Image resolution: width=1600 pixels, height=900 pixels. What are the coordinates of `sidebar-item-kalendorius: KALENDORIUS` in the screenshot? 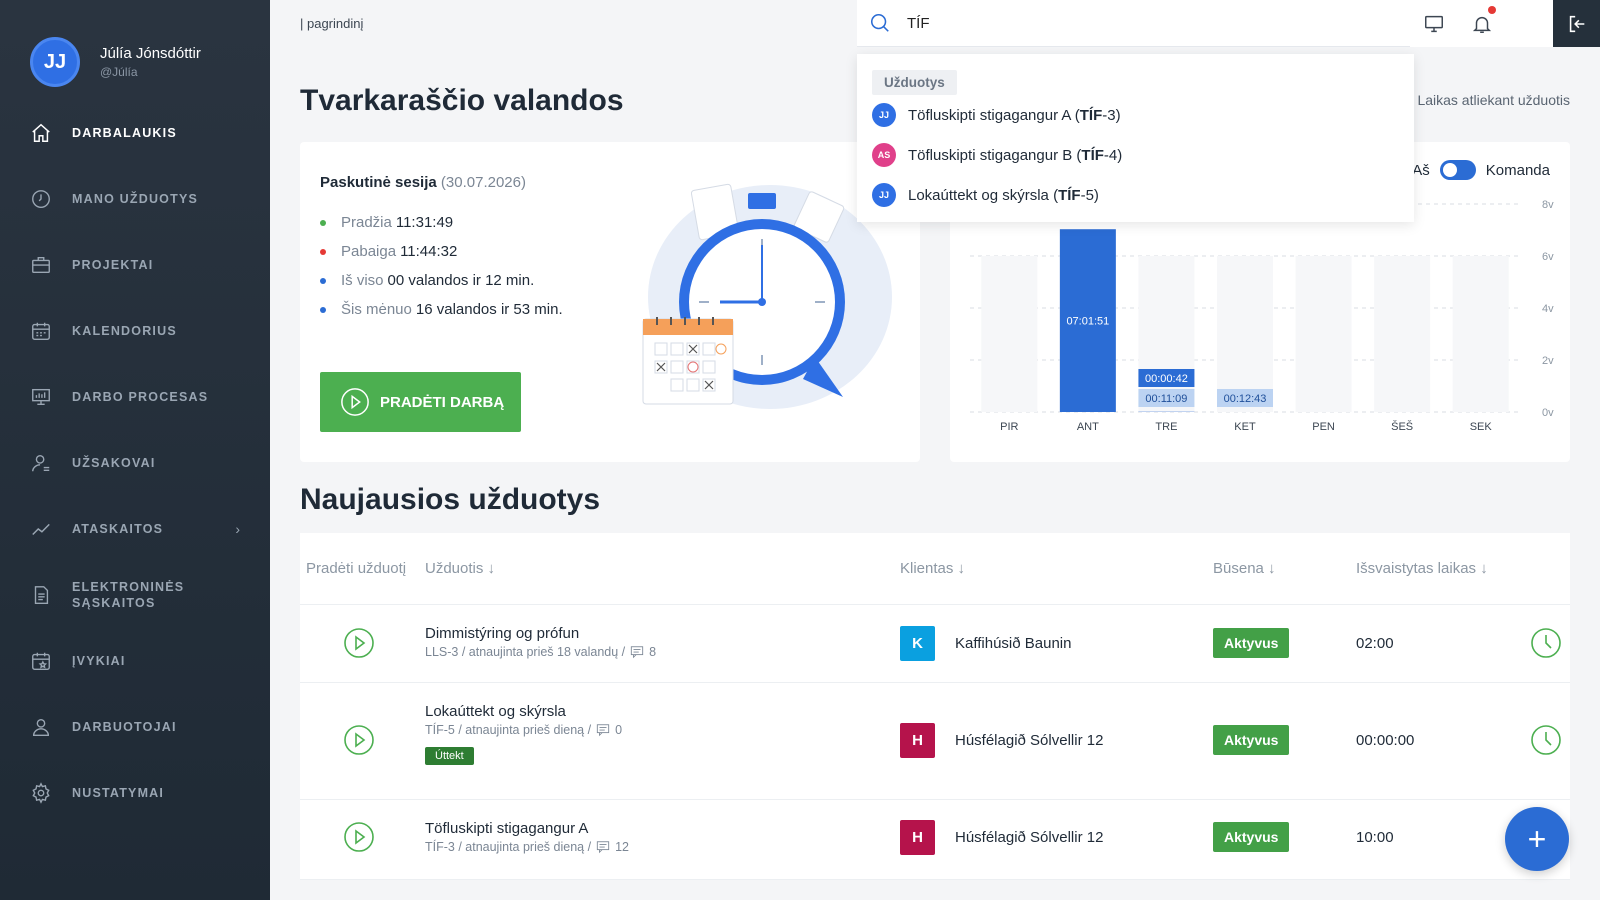 It's located at (135, 331).